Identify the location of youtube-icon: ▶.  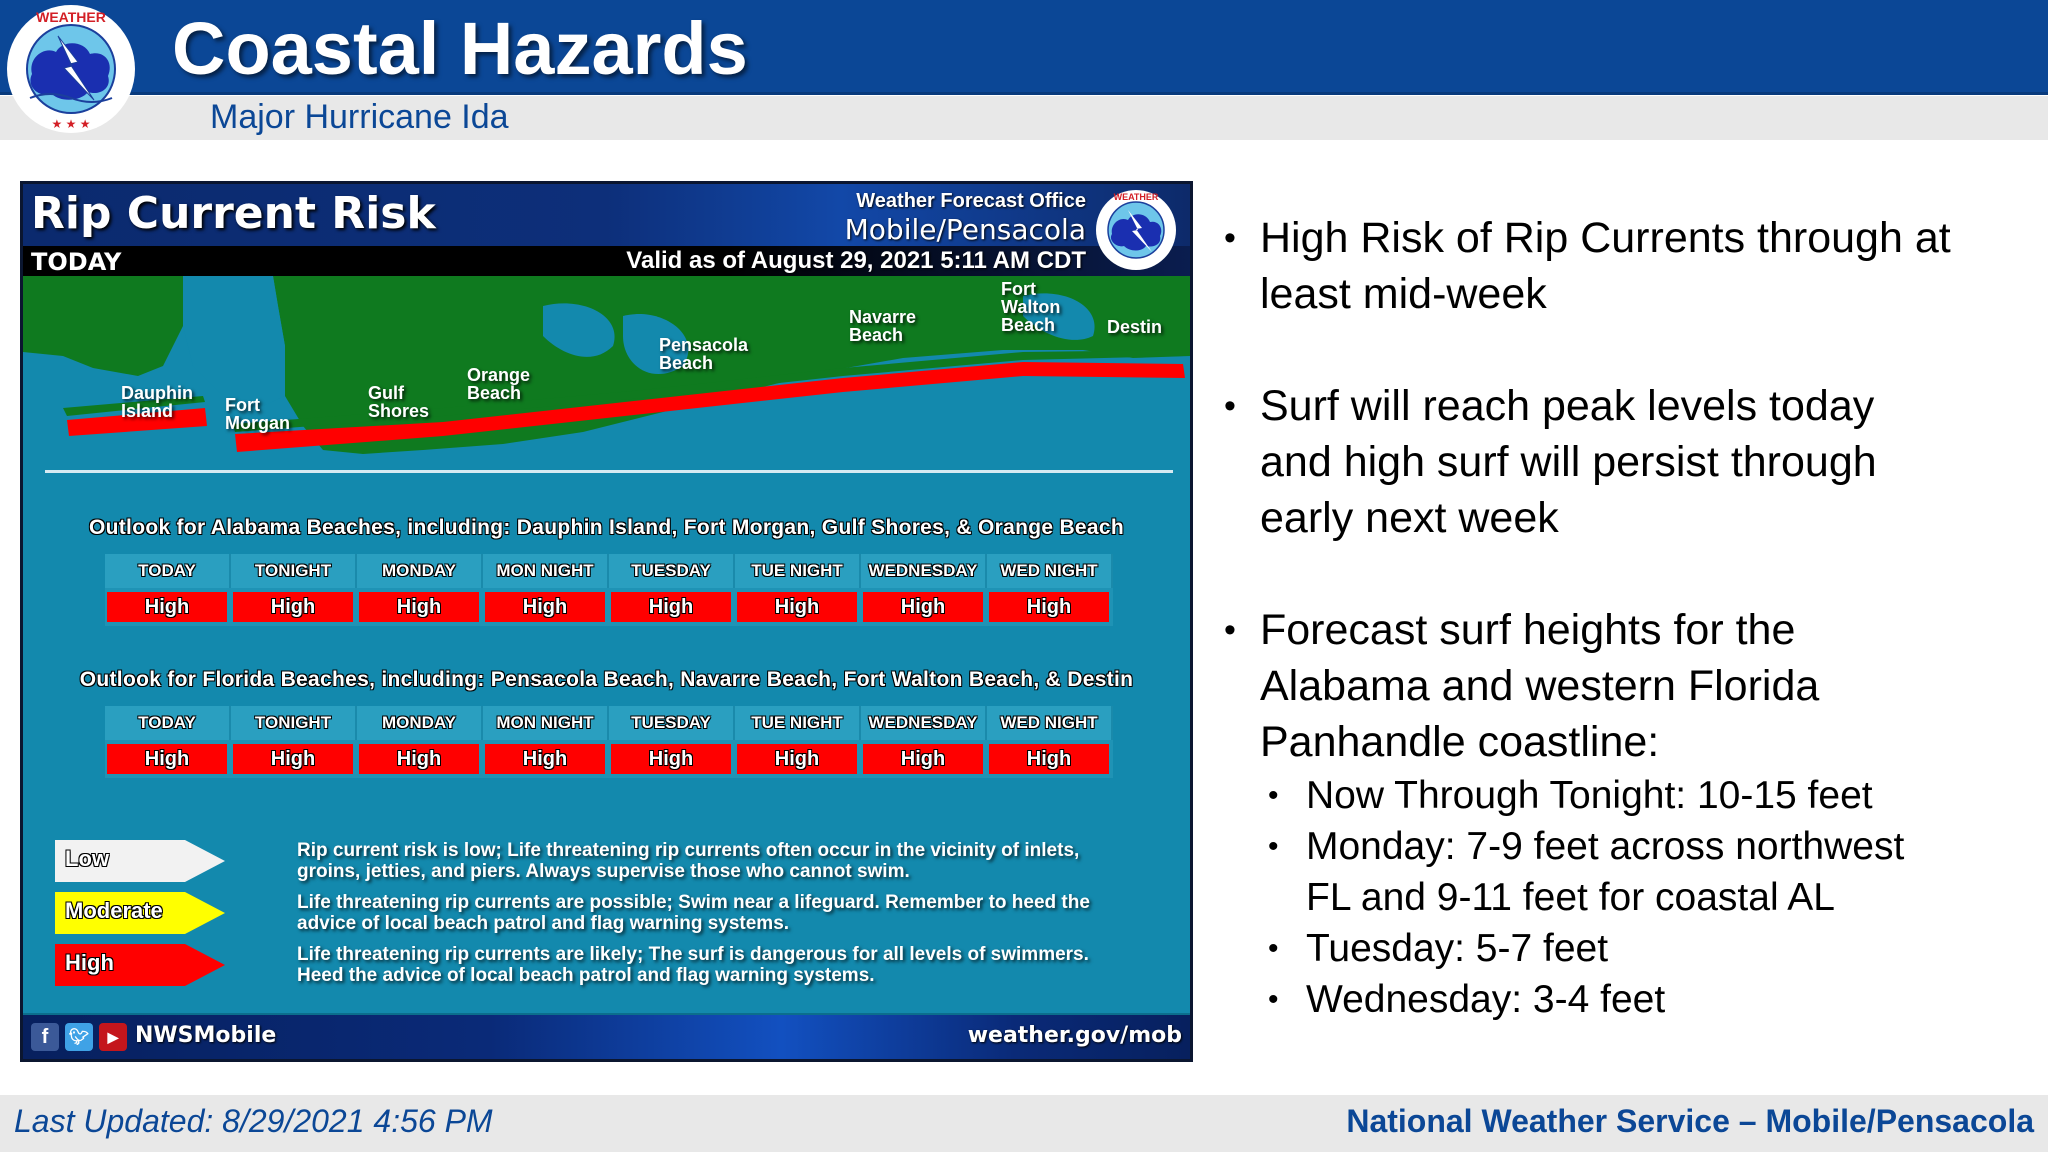
(113, 1037).